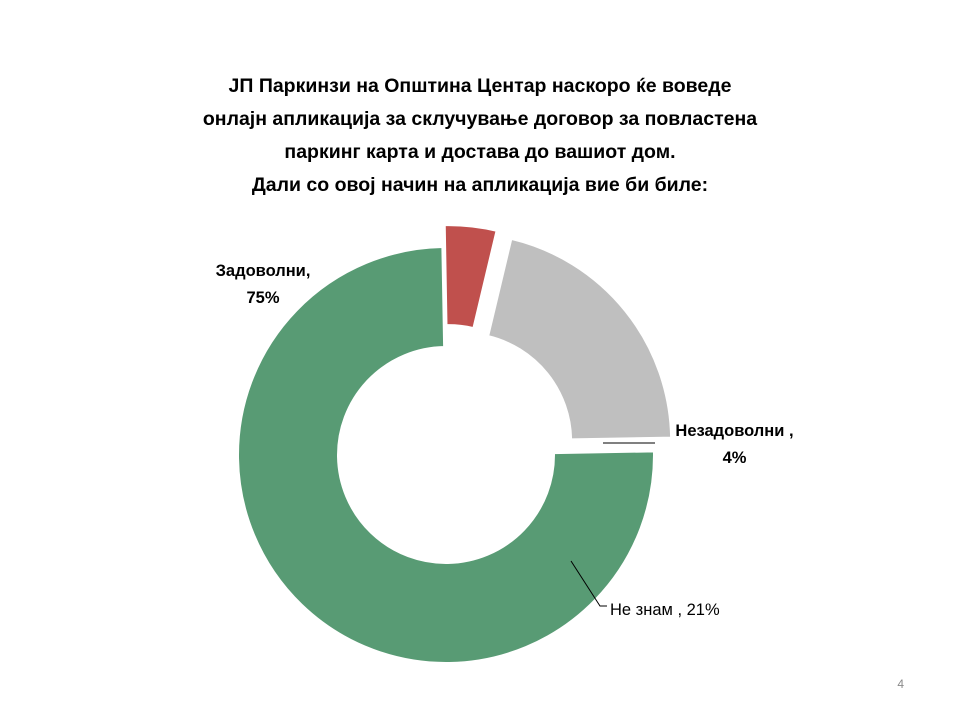 This screenshot has width=960, height=720. I want to click on data-label-dissatisfied-value: 4%, so click(734, 458).